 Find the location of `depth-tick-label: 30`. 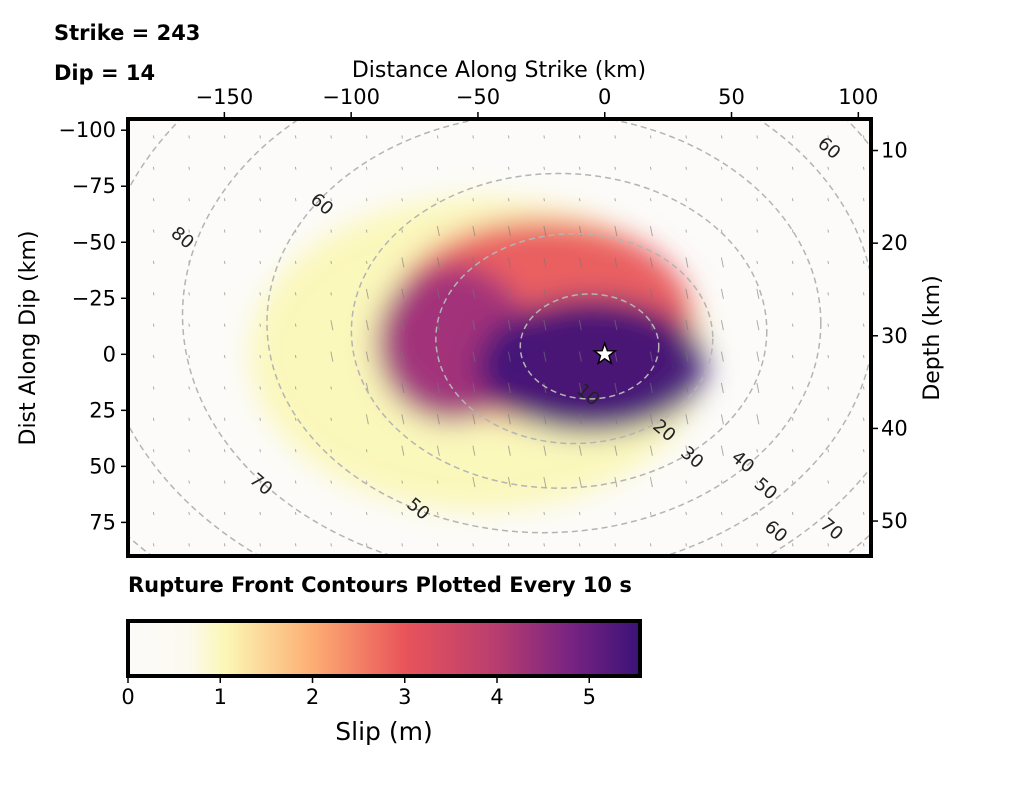

depth-tick-label: 30 is located at coordinates (894, 336).